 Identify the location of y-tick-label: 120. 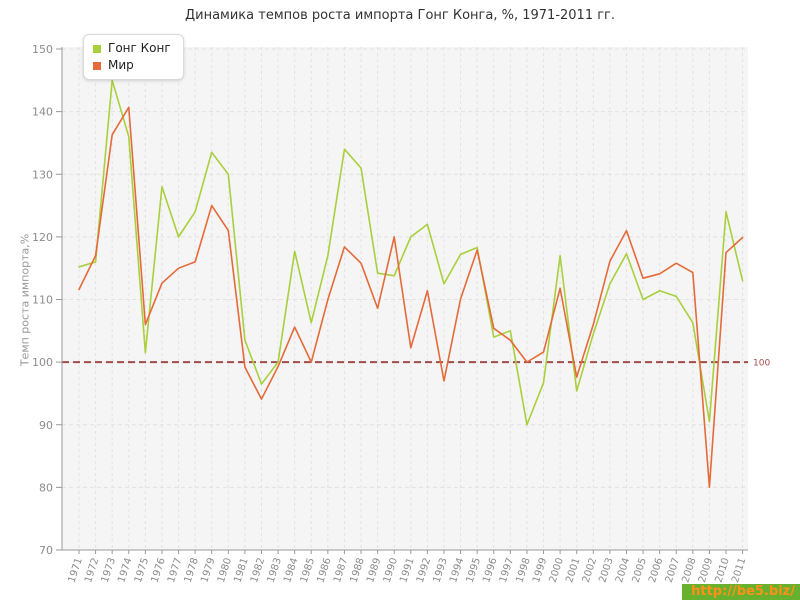
(42, 237).